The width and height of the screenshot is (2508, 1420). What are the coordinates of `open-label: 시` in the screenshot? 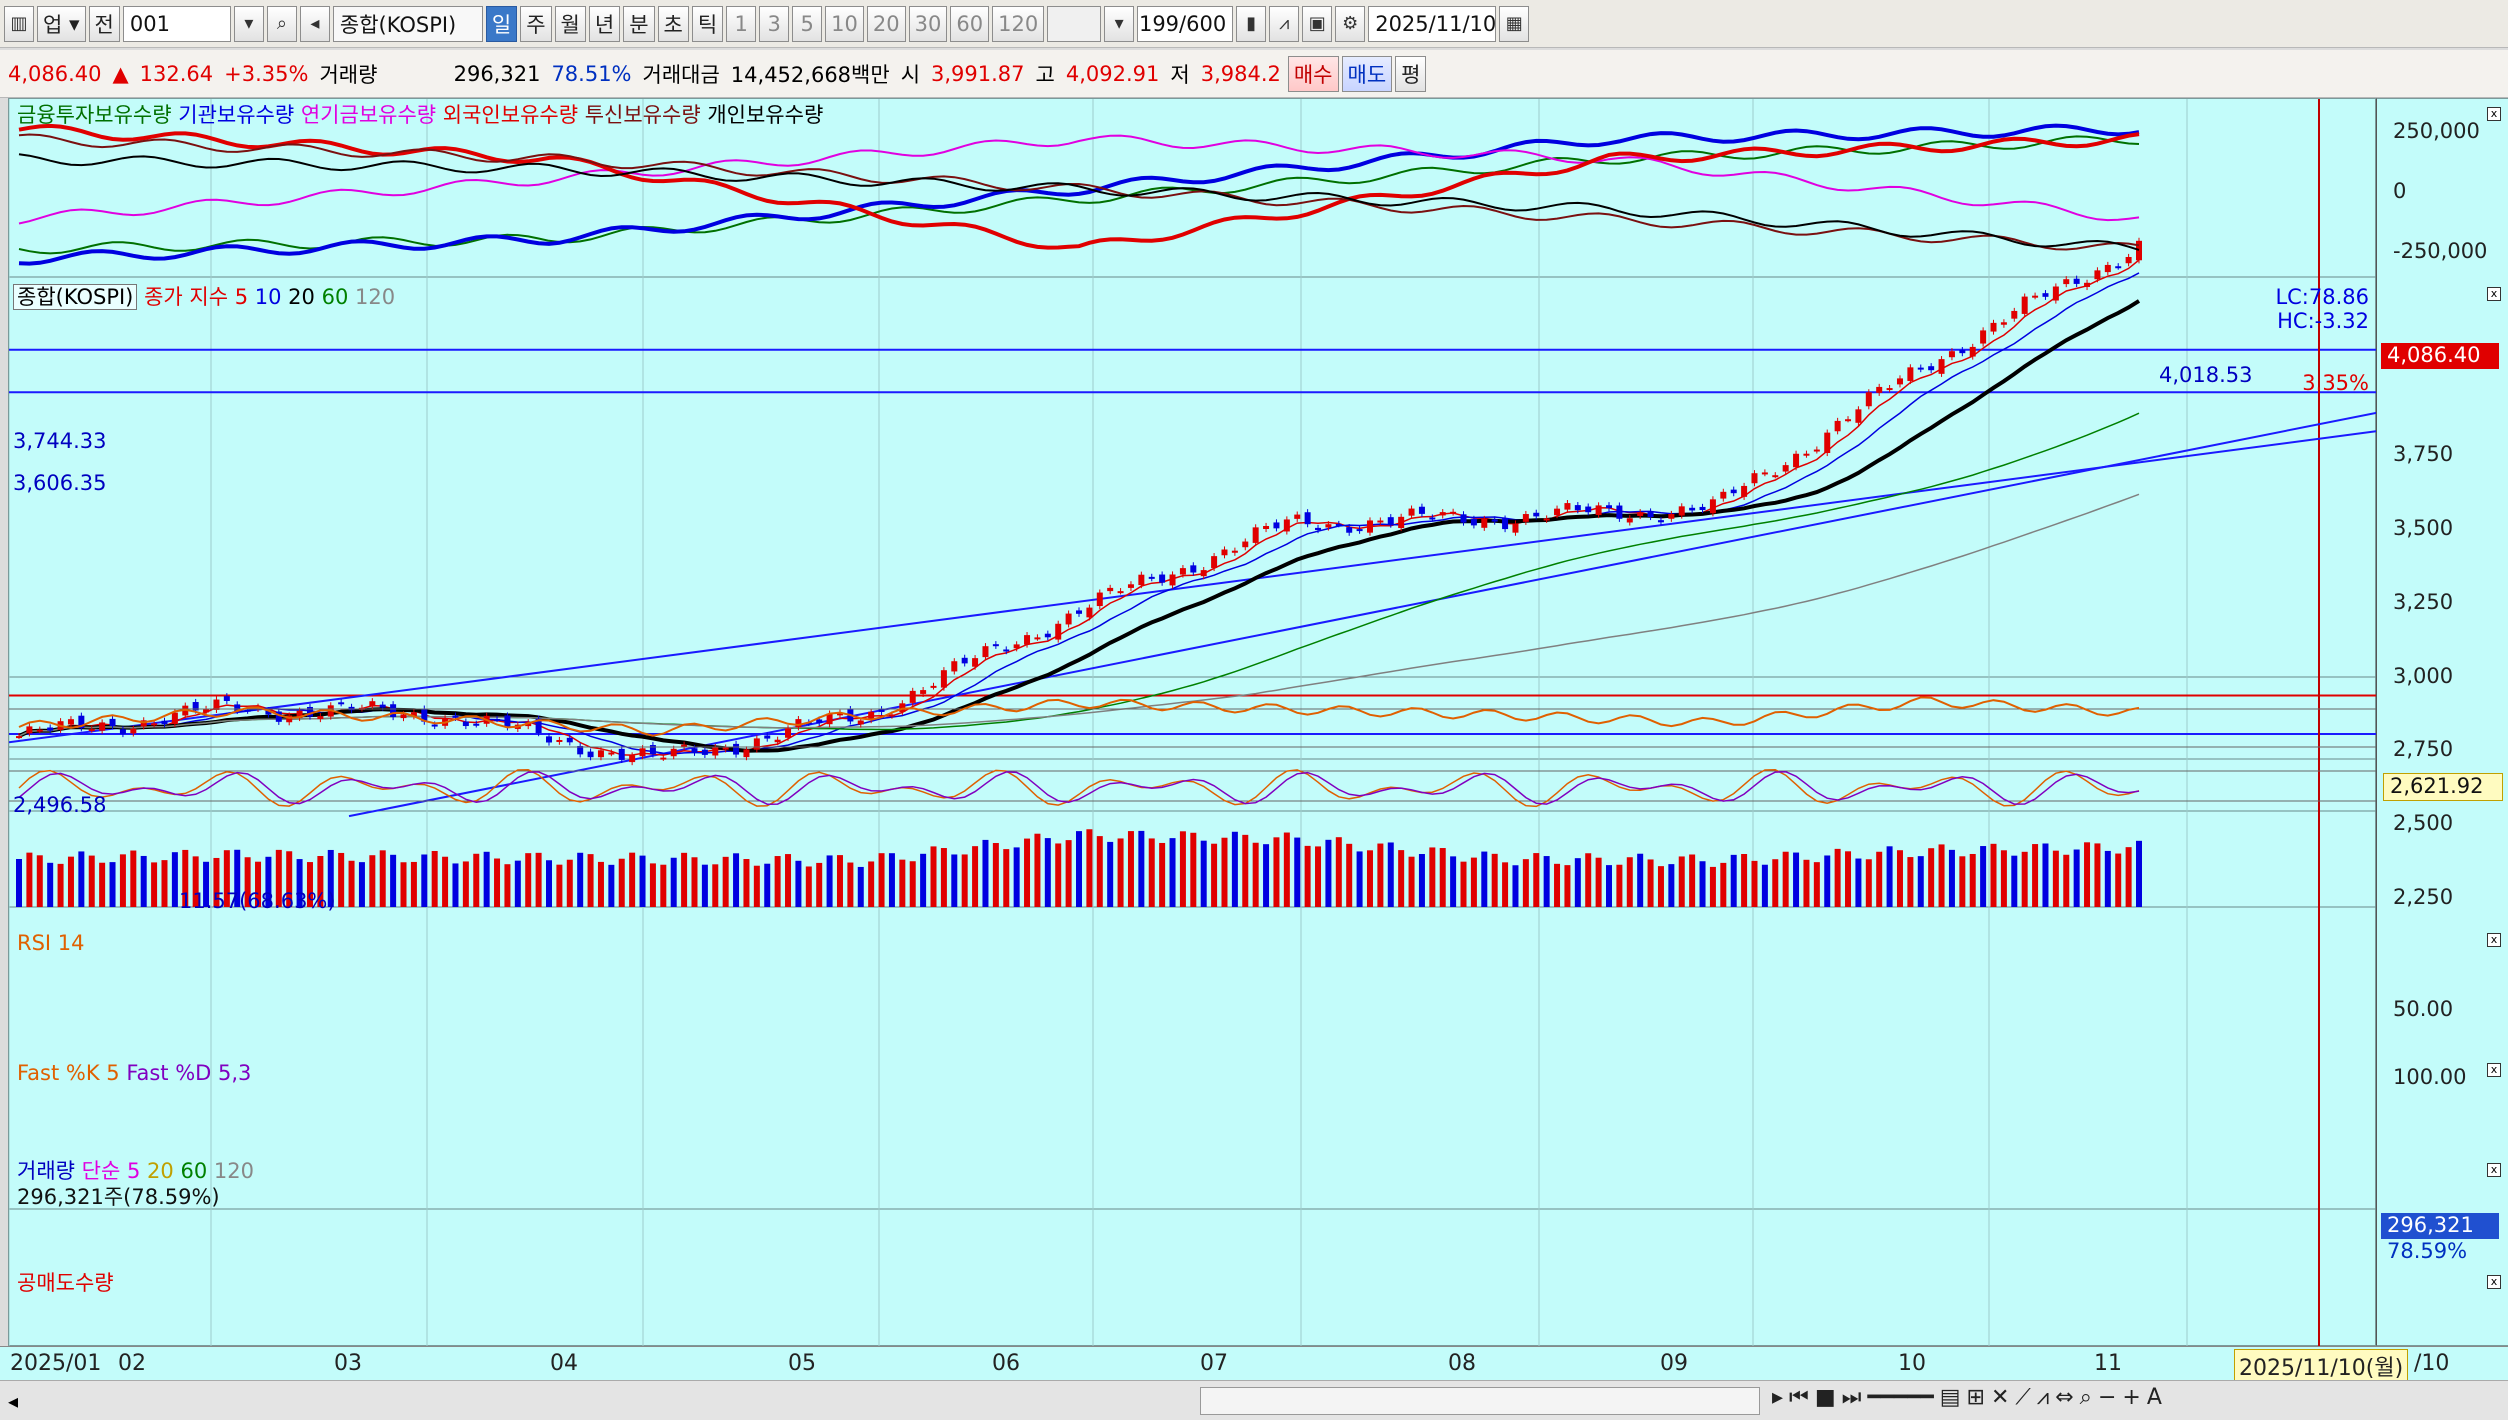 It's located at (910, 74).